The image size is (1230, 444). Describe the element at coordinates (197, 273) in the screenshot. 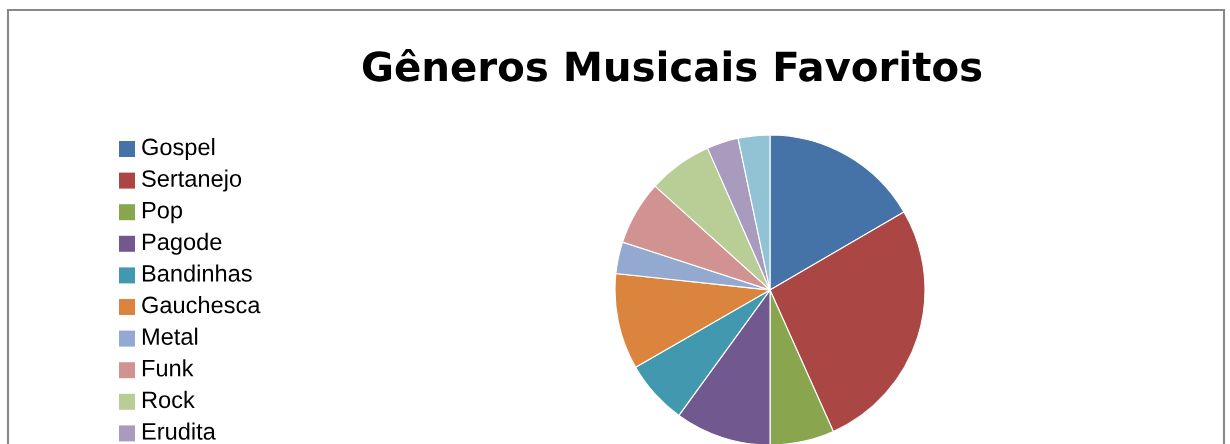

I see `legend-label: Bandinhas` at that location.